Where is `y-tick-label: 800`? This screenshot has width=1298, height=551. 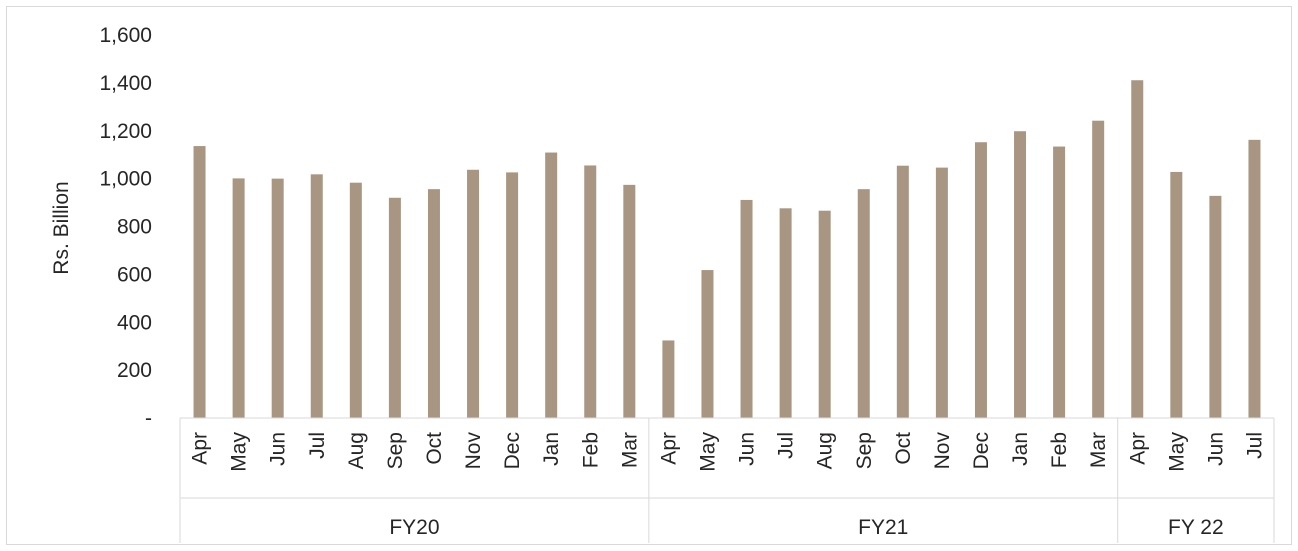 y-tick-label: 800 is located at coordinates (134, 227).